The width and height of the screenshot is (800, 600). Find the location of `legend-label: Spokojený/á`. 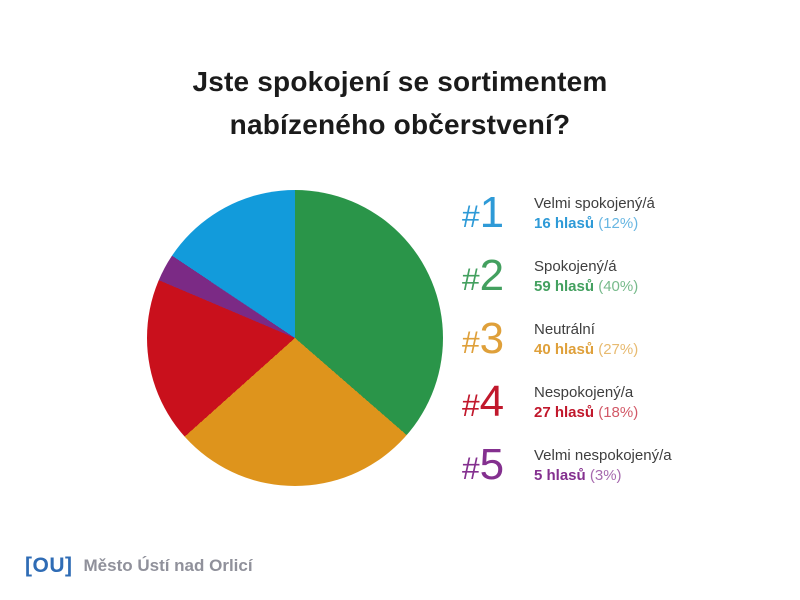

legend-label: Spokojený/á is located at coordinates (575, 266).